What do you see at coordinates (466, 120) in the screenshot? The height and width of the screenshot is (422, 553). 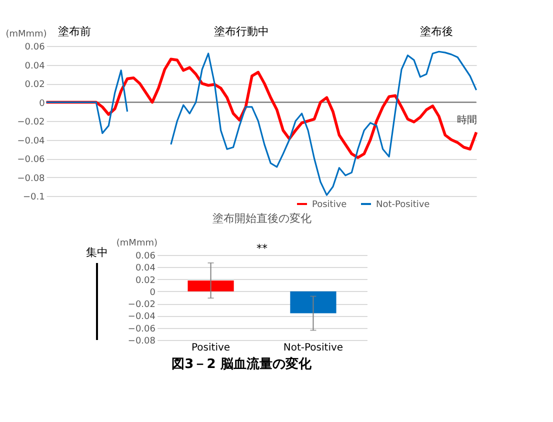 I see `x-axis-title: 時間` at bounding box center [466, 120].